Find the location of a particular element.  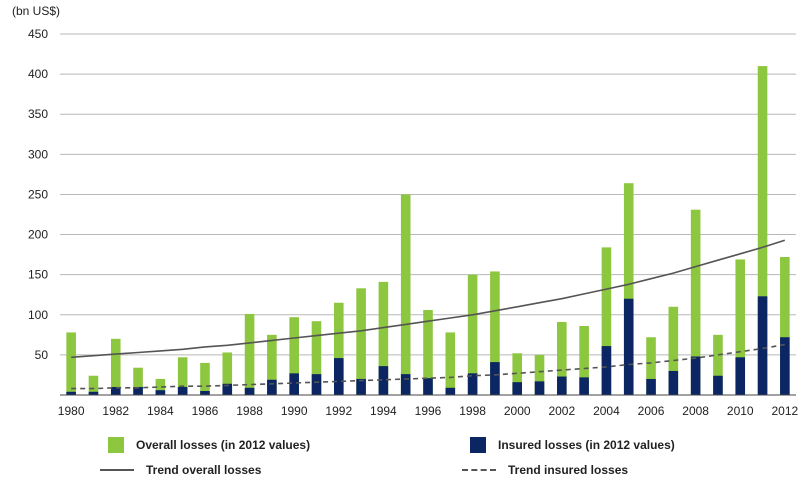

legend-label-trend-overall: Trend overall losses is located at coordinates (204, 470).